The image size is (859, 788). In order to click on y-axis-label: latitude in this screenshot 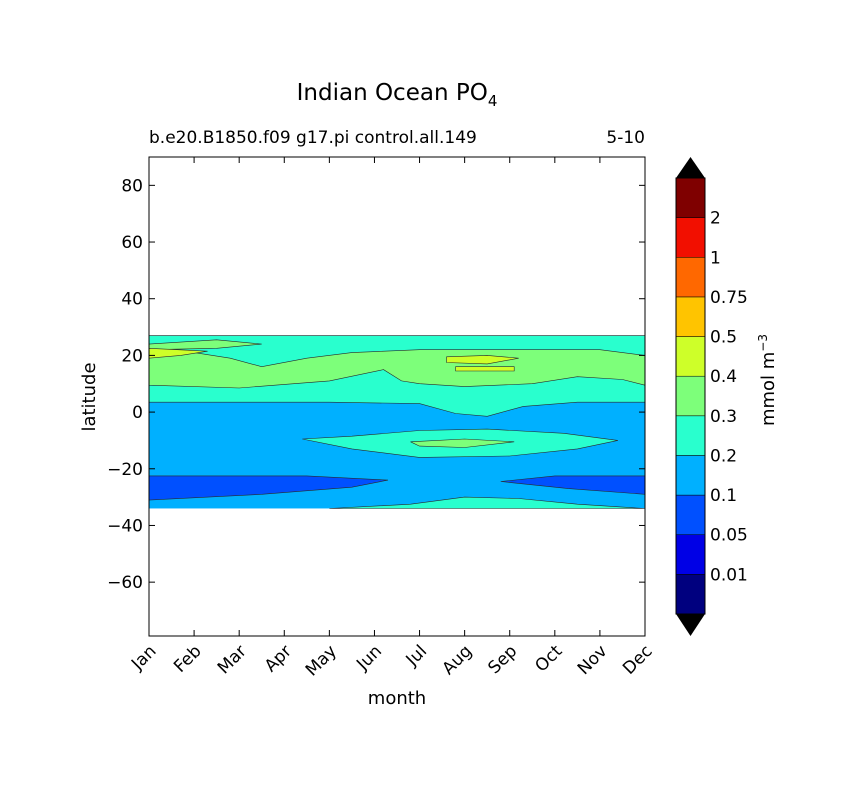, I will do `click(89, 396)`.